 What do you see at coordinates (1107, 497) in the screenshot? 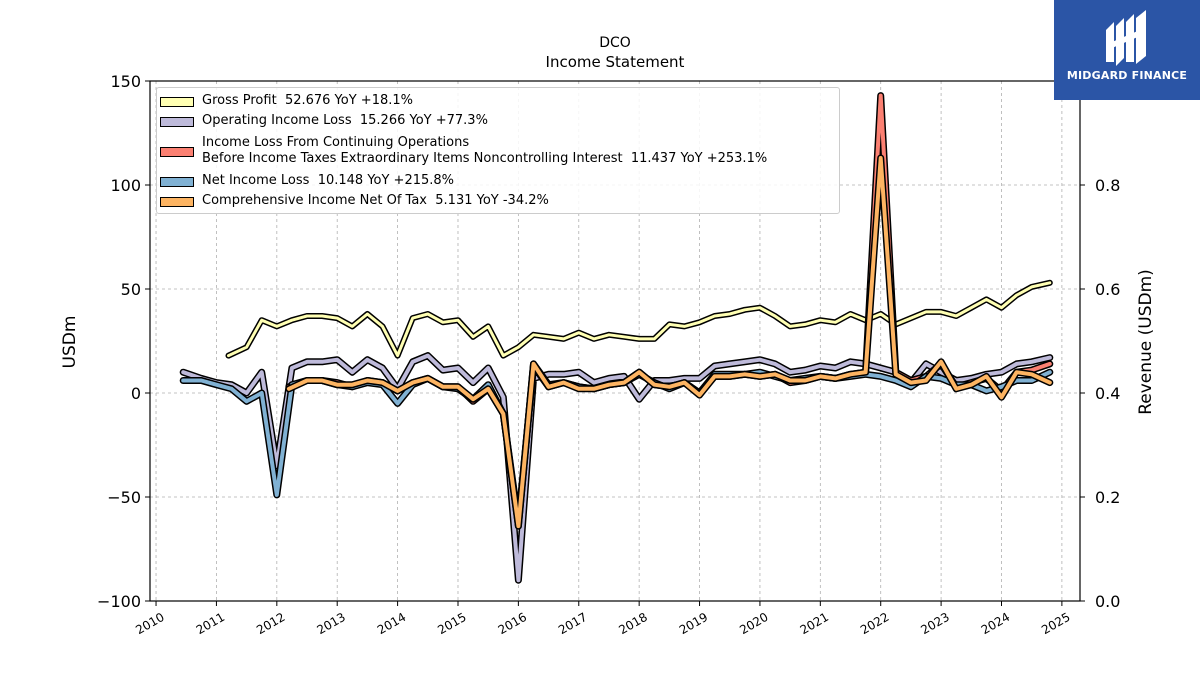
I see `y2-tick-label: 0.2` at bounding box center [1107, 497].